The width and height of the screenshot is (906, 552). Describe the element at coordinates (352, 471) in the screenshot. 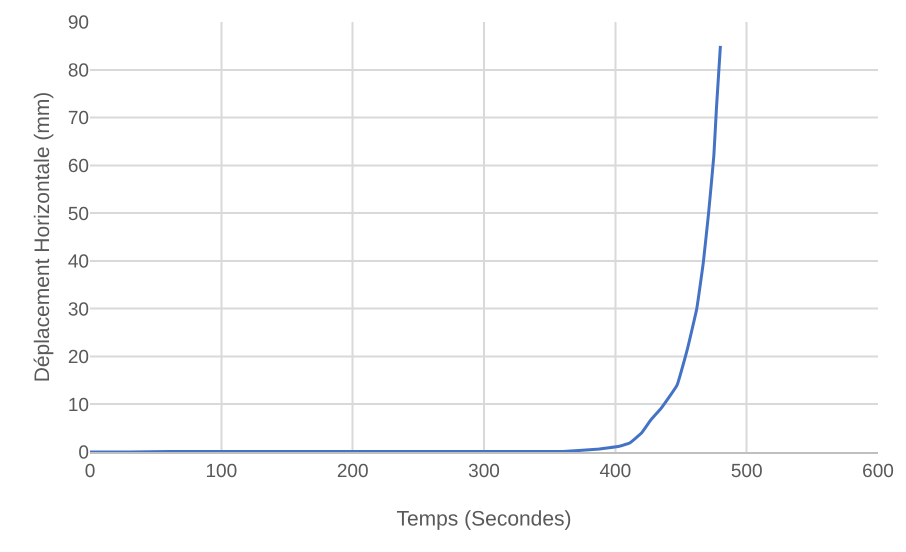

I see `x-tick-label: 200` at that location.